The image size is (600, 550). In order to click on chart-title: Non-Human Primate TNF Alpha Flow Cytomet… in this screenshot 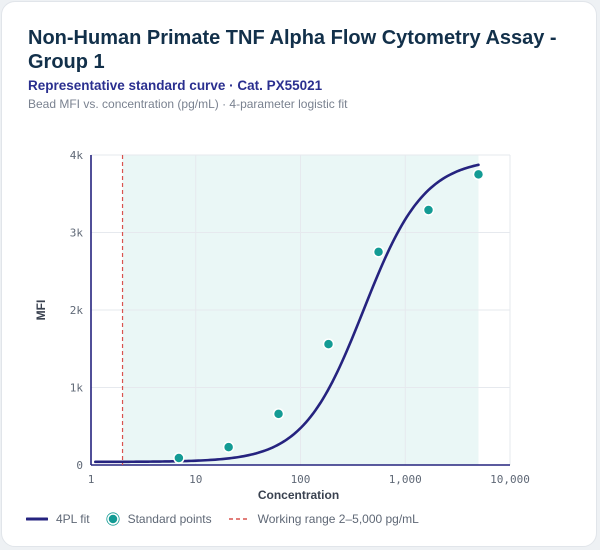, I will do `click(292, 50)`.